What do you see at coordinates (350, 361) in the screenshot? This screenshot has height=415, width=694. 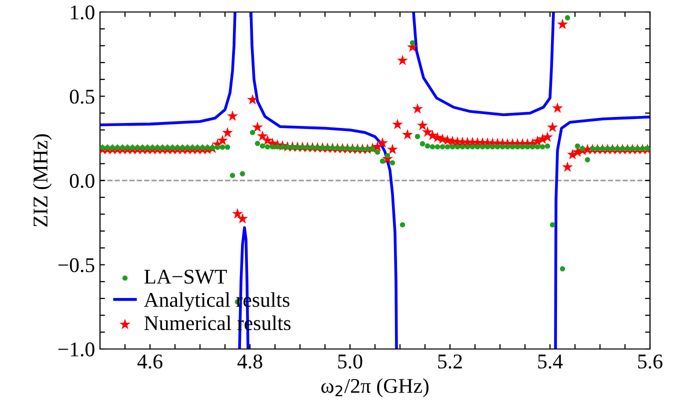 I see `x-tick-label: 5.0` at bounding box center [350, 361].